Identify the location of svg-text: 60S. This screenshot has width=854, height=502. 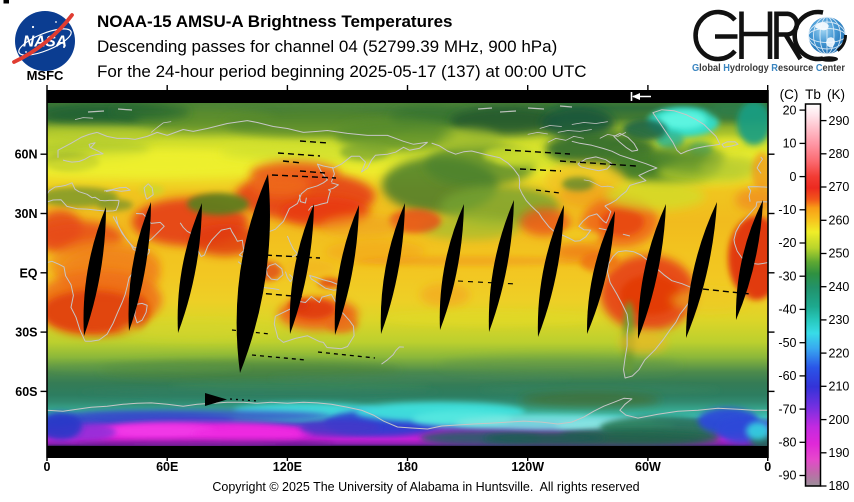
(26, 392).